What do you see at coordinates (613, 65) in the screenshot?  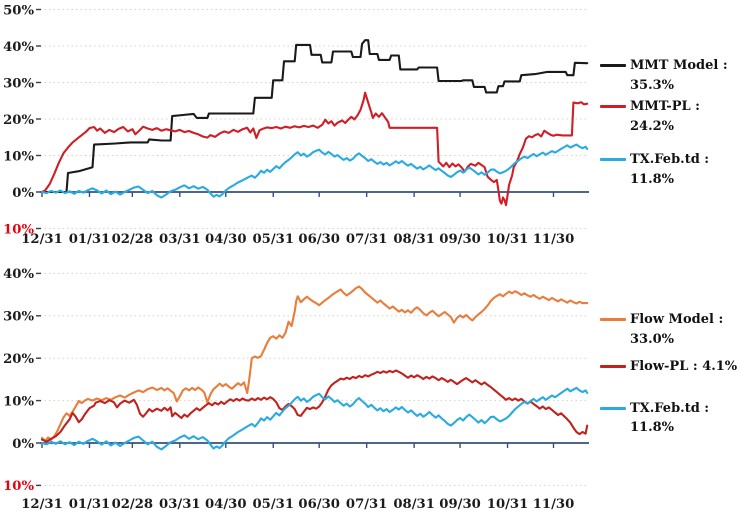 I see `legend-swatch-mmt-model` at bounding box center [613, 65].